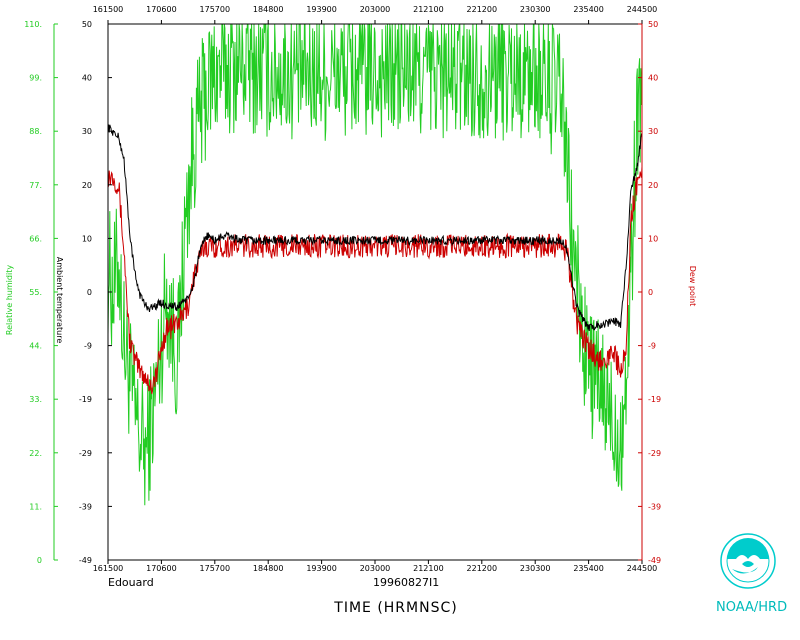 The image size is (800, 640). What do you see at coordinates (482, 9) in the screenshot?
I see `x-tick-label-top: 221200` at bounding box center [482, 9].